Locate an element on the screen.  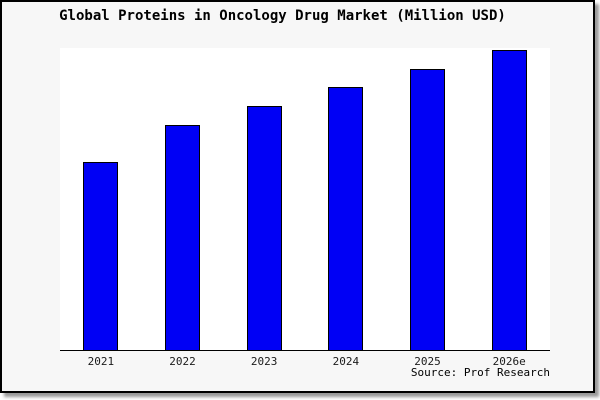
bar-2024 is located at coordinates (346, 218).